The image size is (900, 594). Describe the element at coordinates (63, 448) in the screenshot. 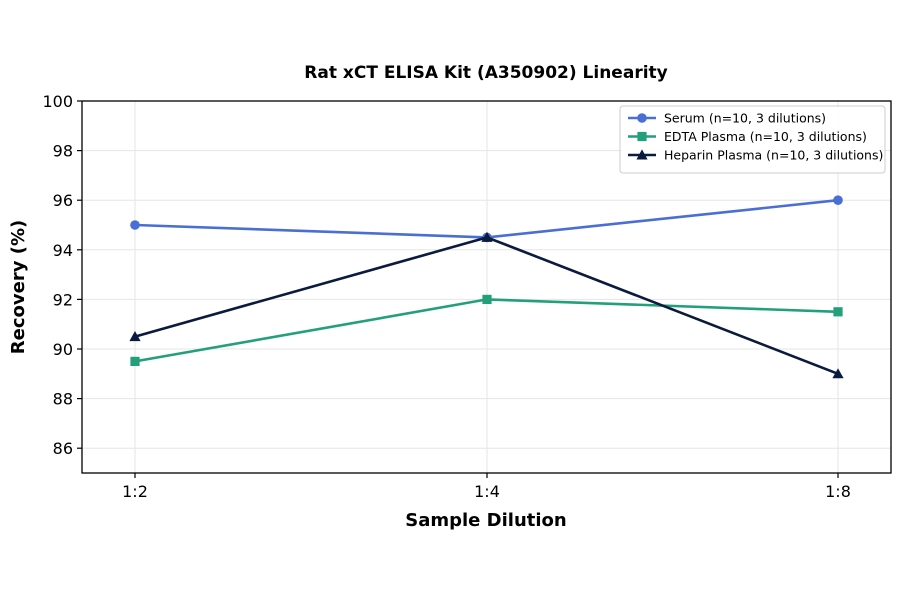

I see `y-tick-label: 86` at that location.